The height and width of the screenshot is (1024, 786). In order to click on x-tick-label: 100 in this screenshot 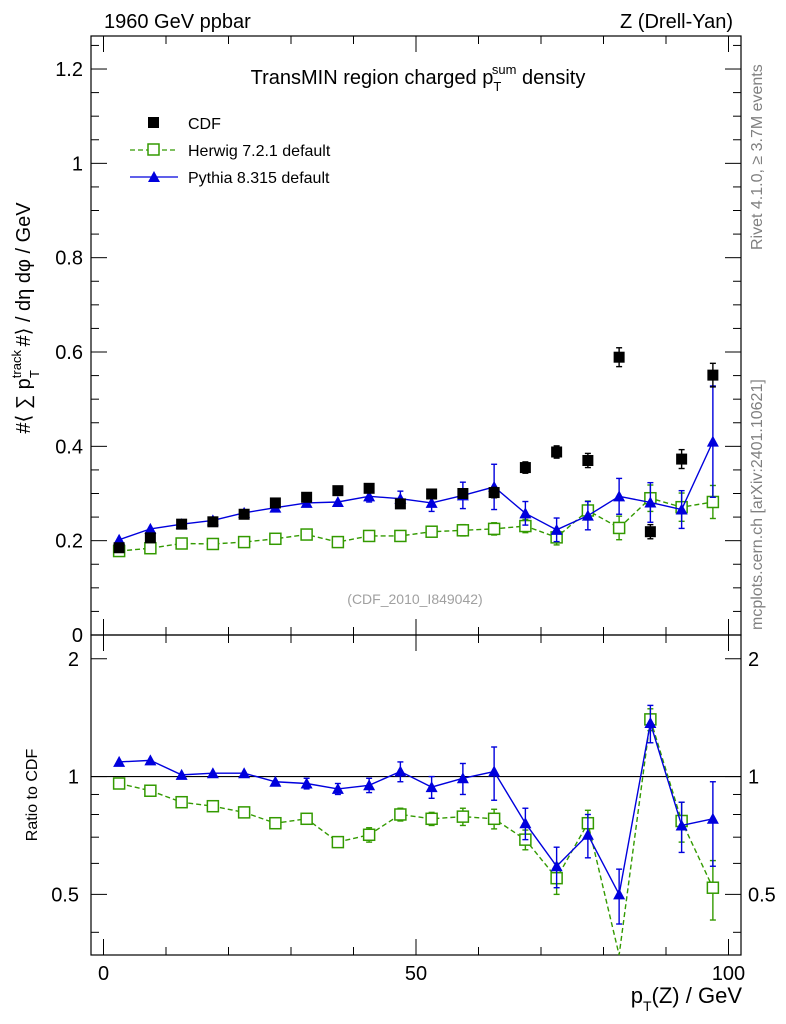, I will do `click(728, 974)`.